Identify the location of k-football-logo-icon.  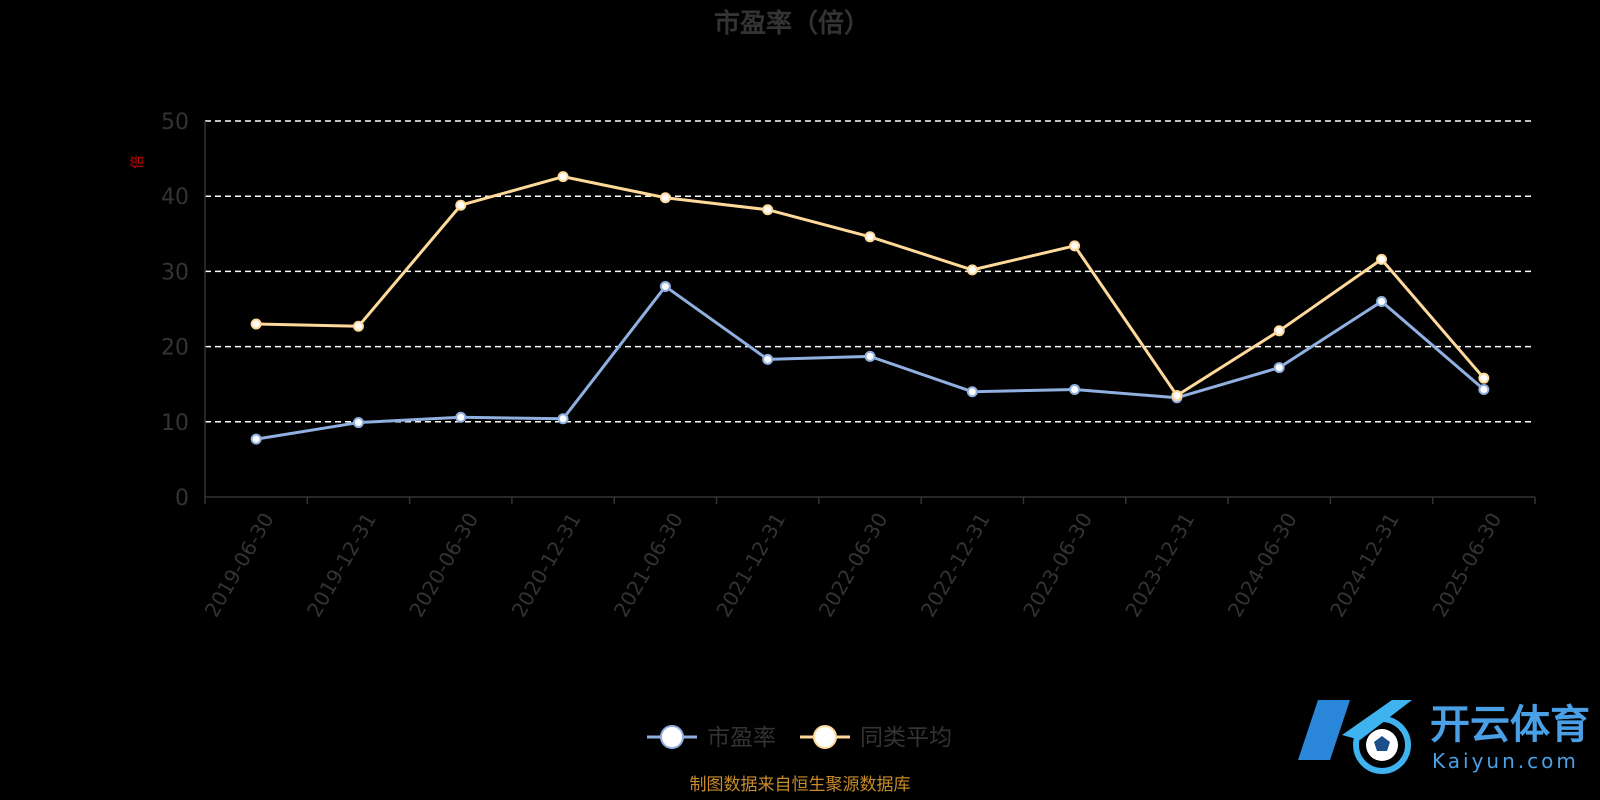
(1355, 737).